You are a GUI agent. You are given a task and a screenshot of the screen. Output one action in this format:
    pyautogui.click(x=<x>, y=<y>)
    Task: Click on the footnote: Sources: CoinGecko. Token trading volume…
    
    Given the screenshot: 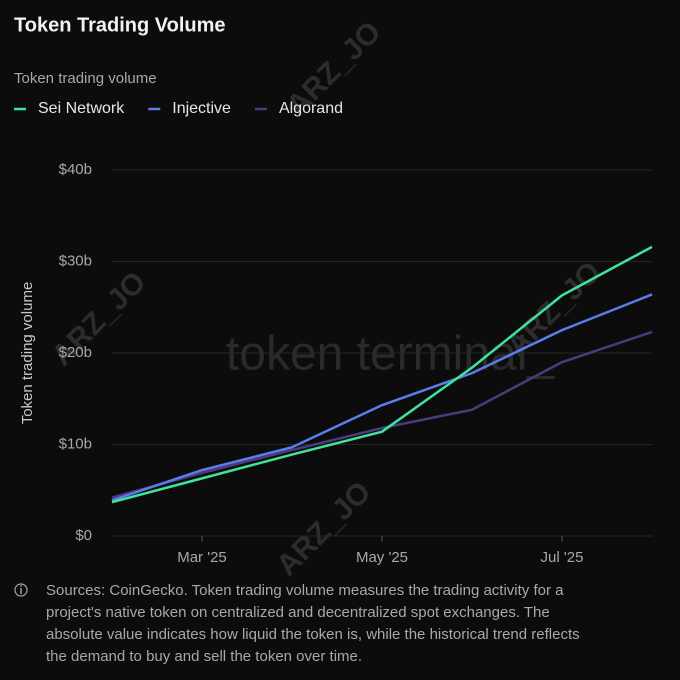 What is the action you would take?
    pyautogui.click(x=305, y=590)
    